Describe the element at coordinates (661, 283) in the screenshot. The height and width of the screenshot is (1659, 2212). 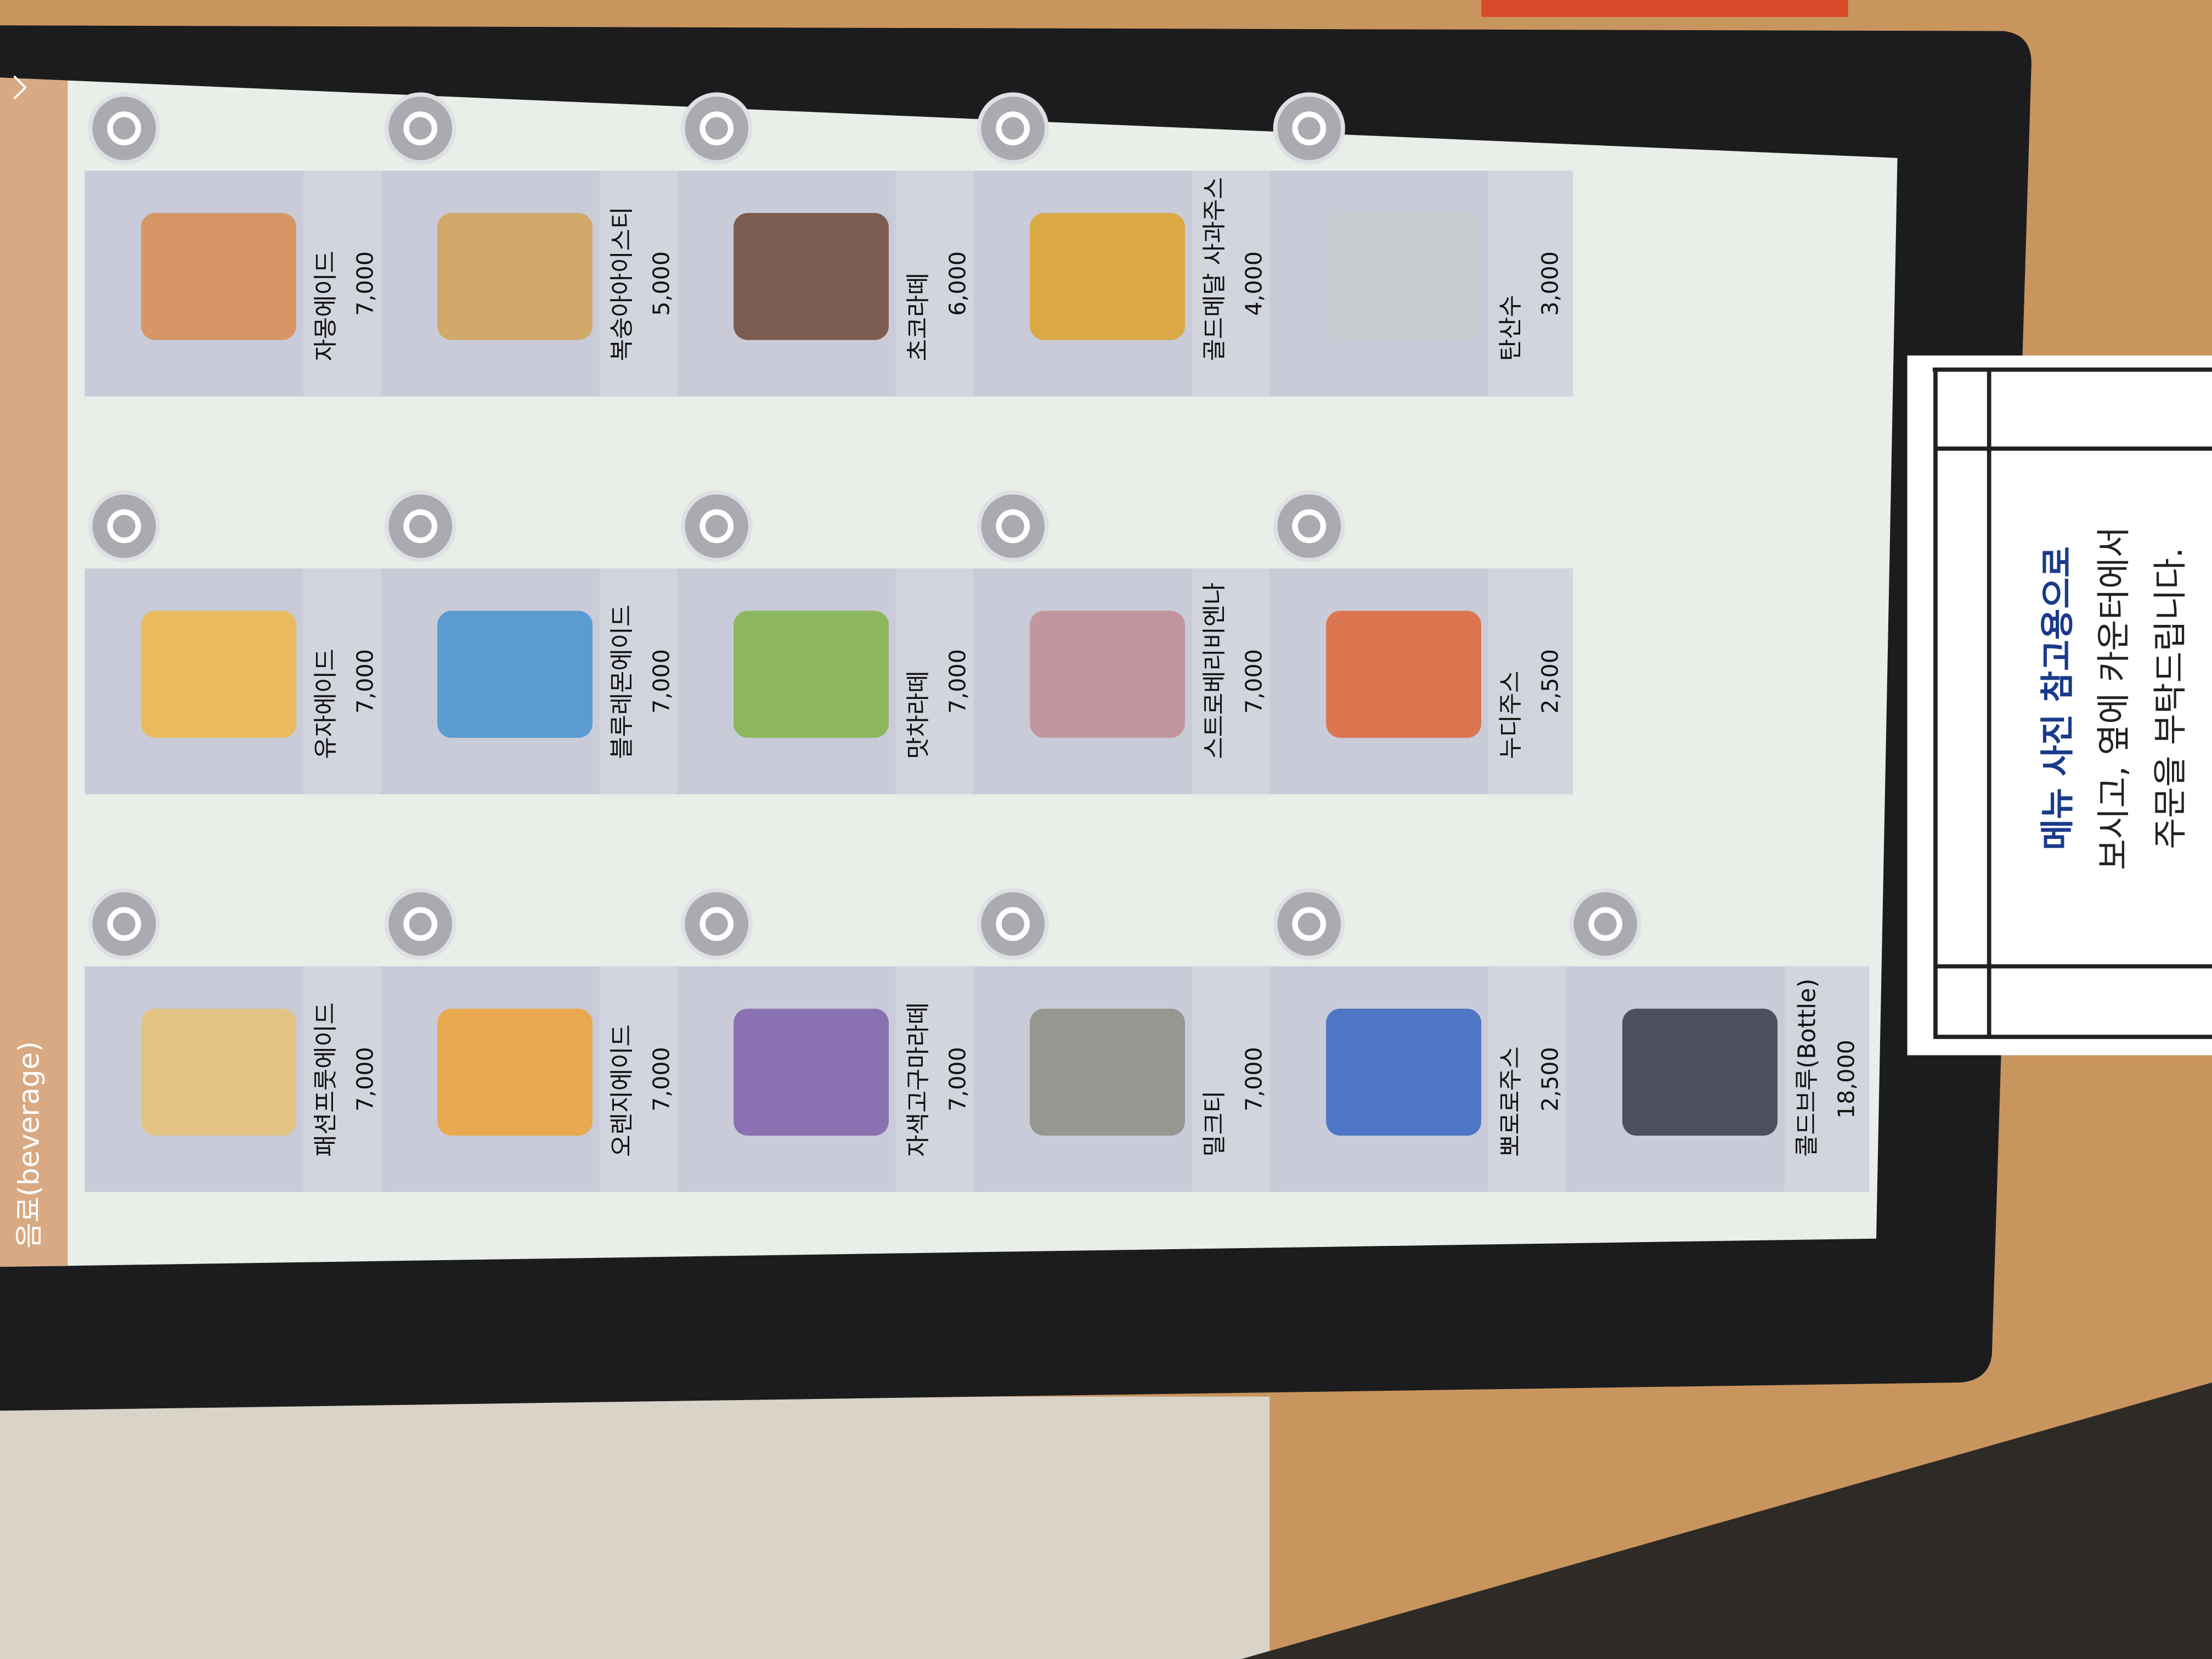
I see `item-price: 5,000` at that location.